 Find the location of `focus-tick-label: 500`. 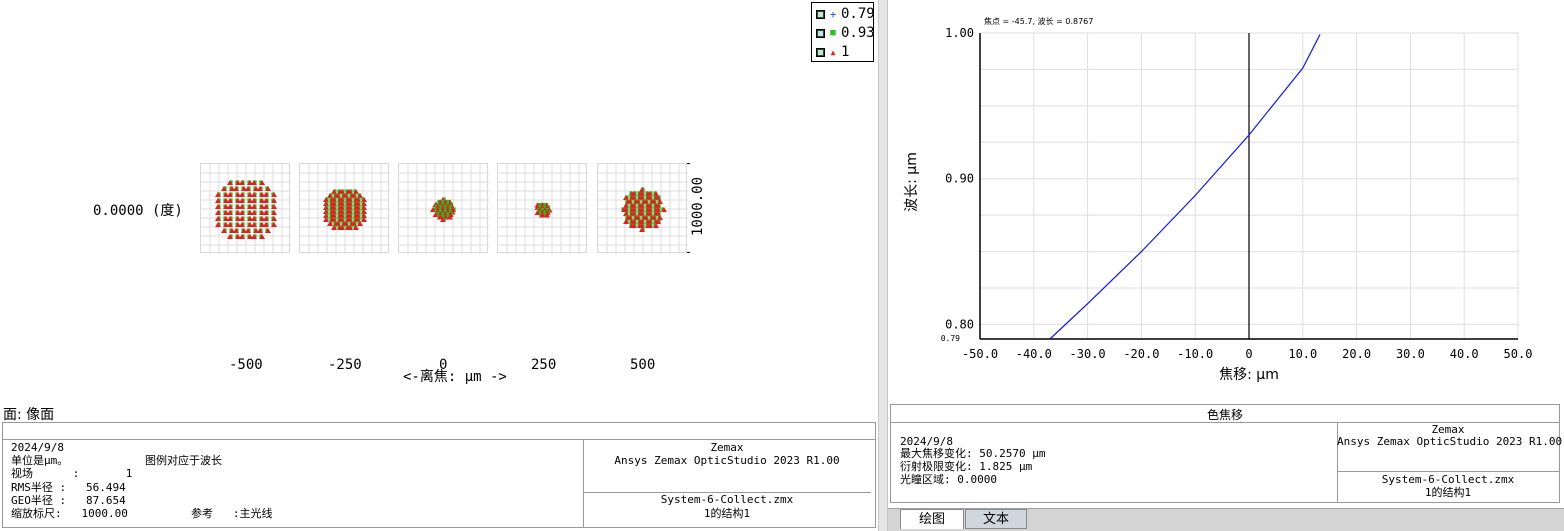

focus-tick-label: 500 is located at coordinates (643, 365).